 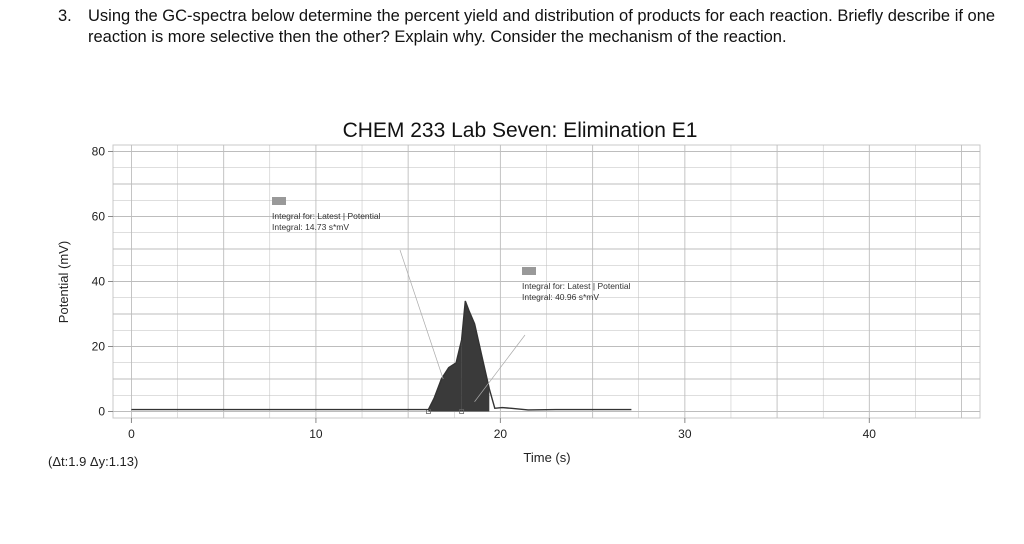 I want to click on y-axis-label: Potential (mV), so click(x=63, y=282).